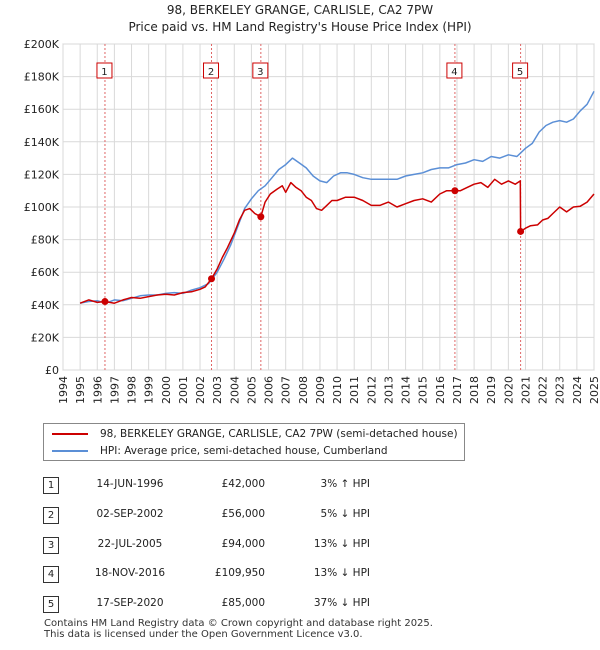 The height and width of the screenshot is (650, 600). I want to click on table-row: 1 14-JUN-1996 £42,000 3% ↑ HPI, so click(300, 486).